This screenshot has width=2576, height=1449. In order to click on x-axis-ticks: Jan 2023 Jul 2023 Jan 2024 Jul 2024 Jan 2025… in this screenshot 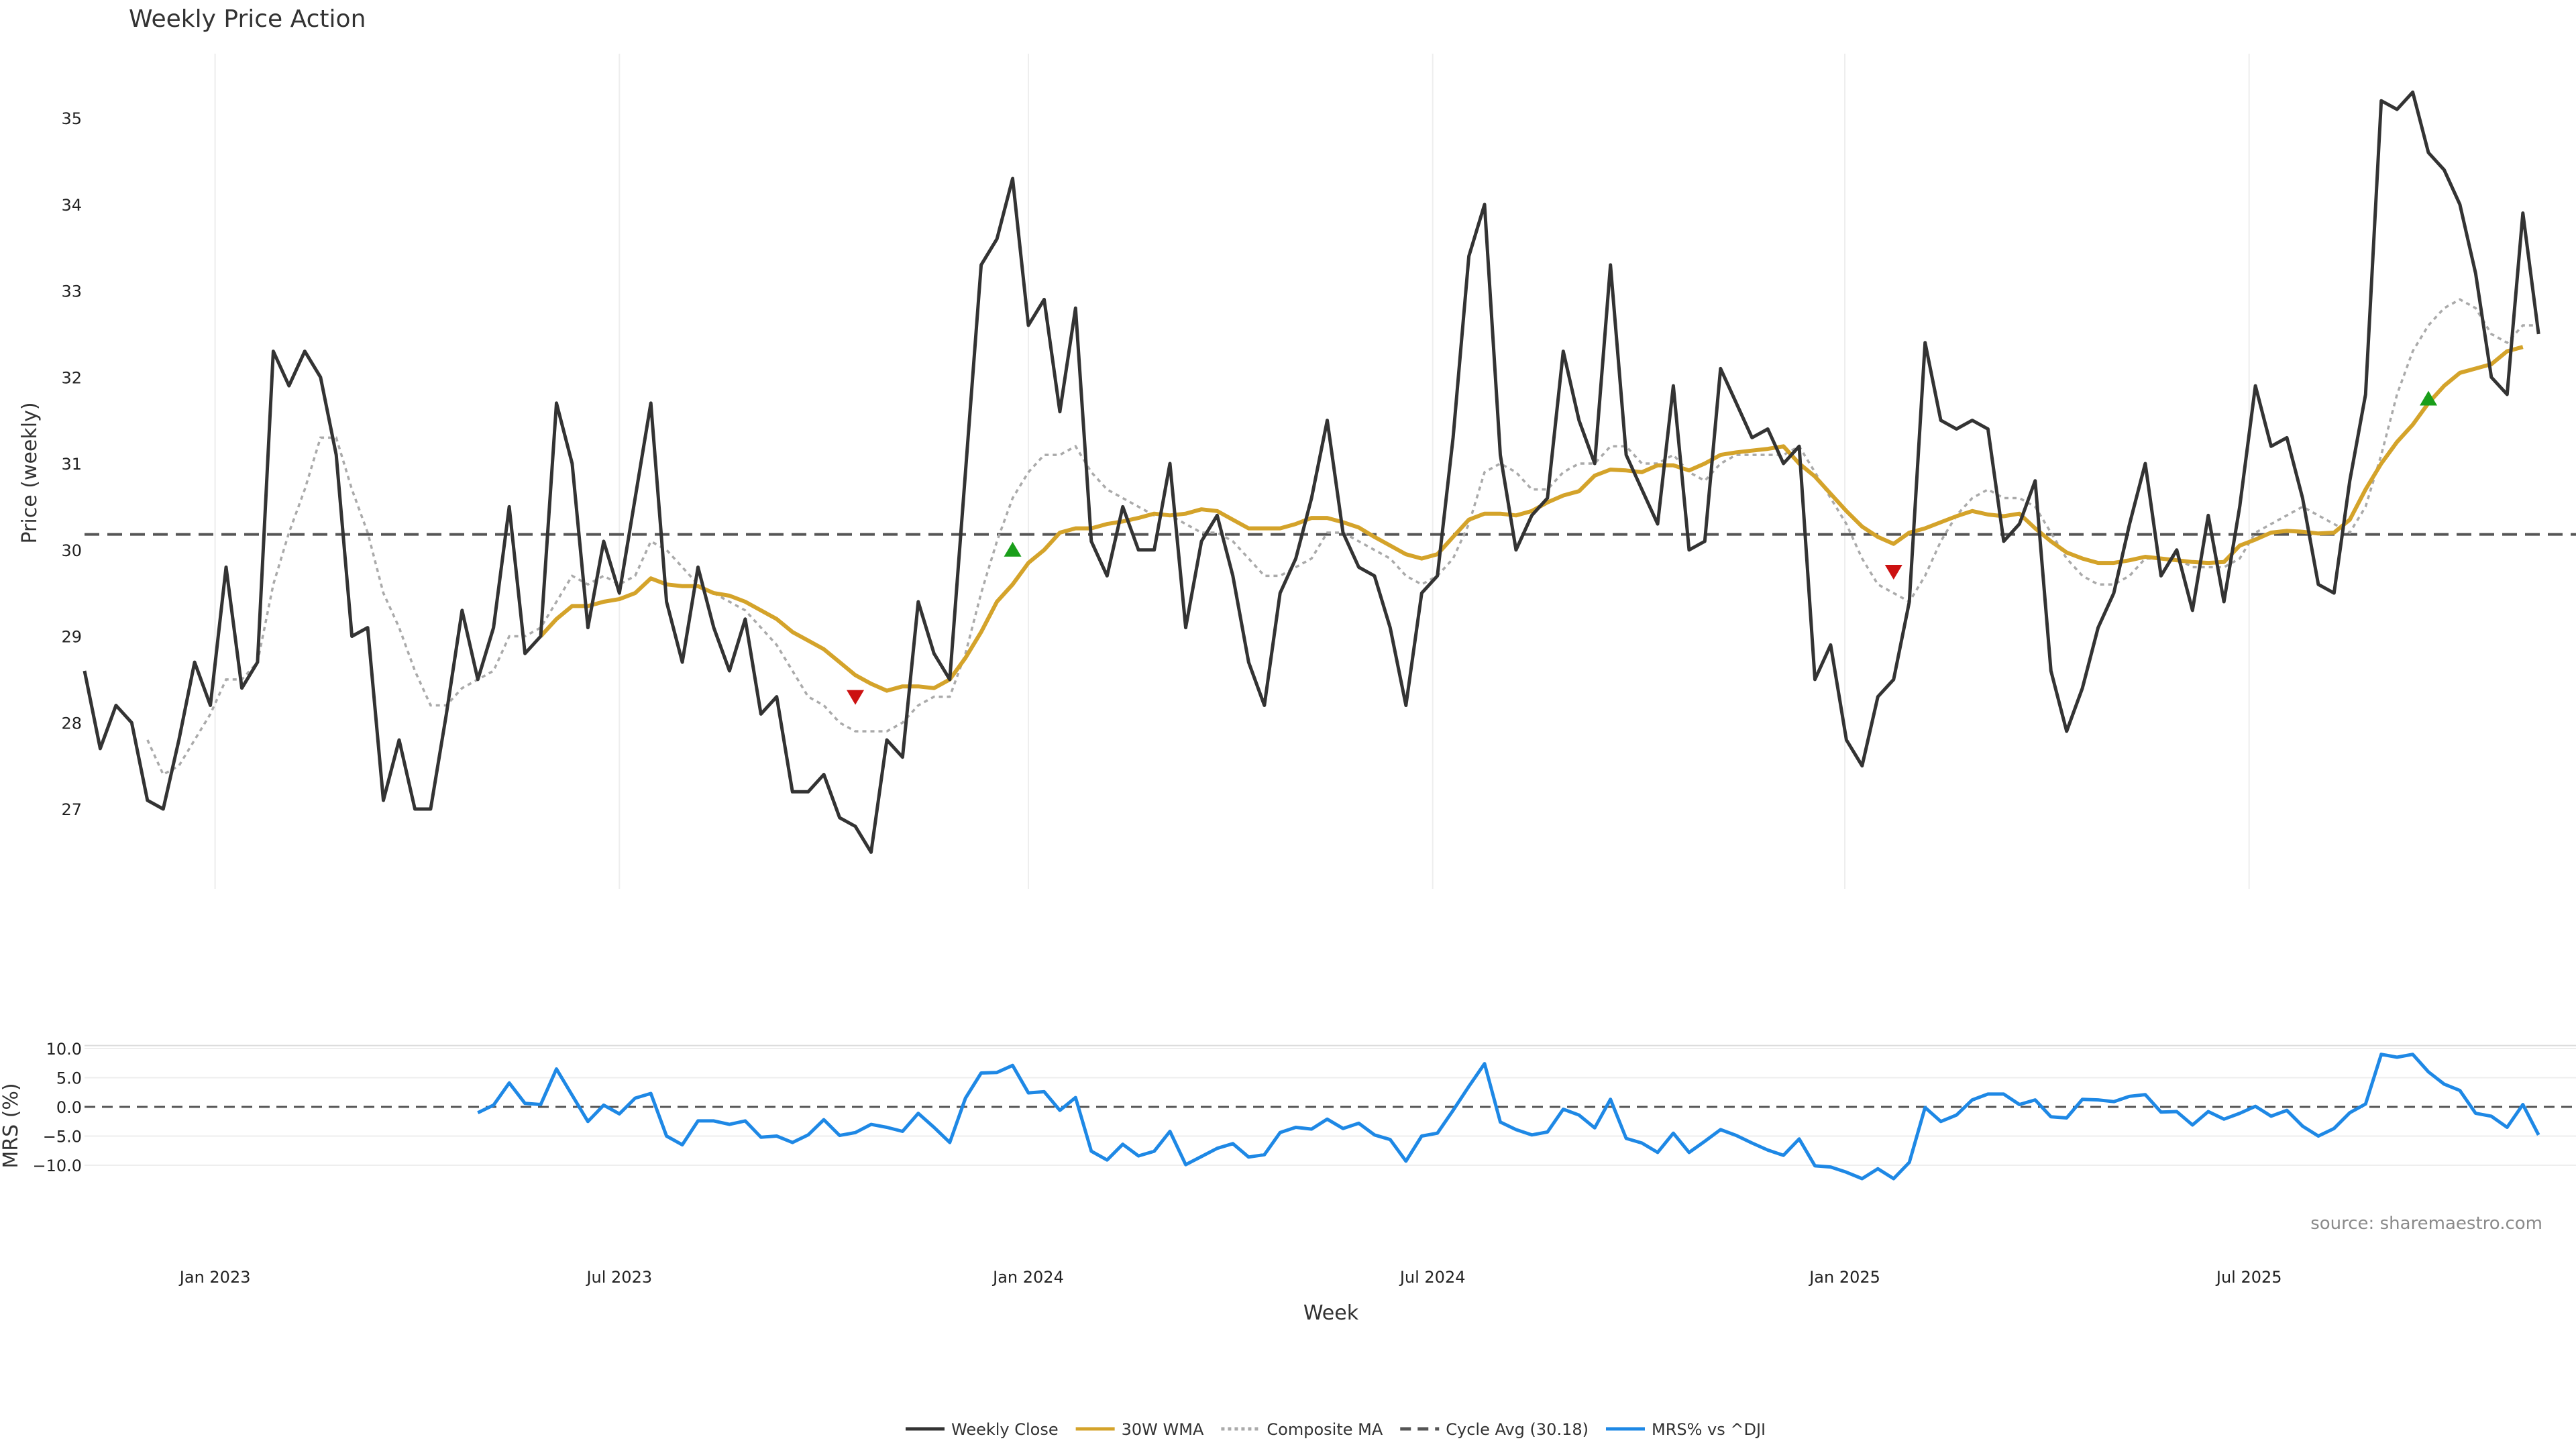, I will do `click(1230, 1277)`.